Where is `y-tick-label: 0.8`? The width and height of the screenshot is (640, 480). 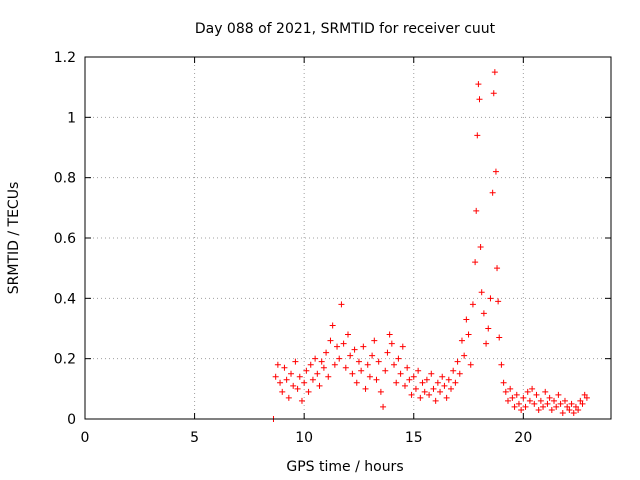 y-tick-label: 0.8 is located at coordinates (65, 179).